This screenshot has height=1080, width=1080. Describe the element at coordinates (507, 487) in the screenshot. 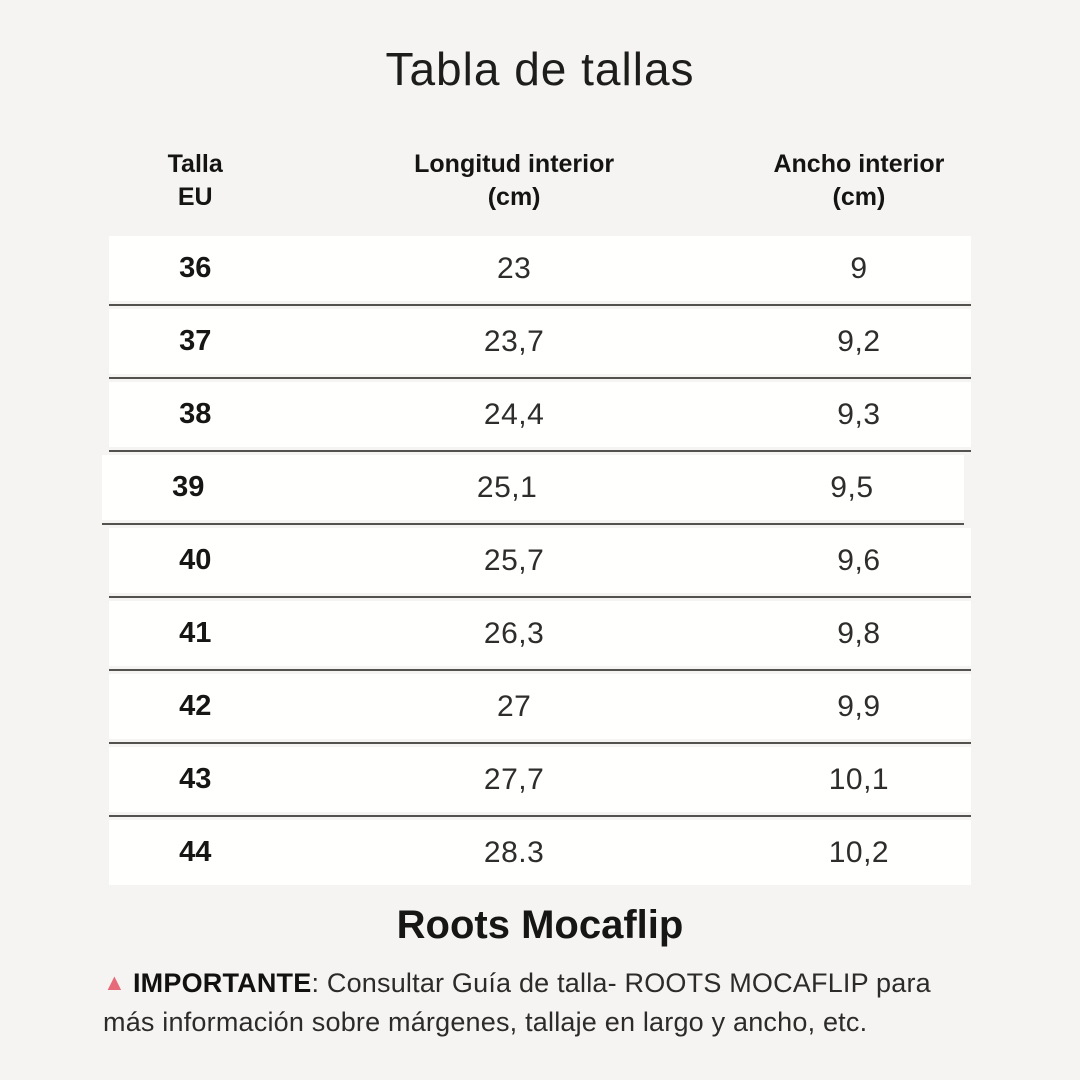

I see `length-cell: 25,1` at that location.